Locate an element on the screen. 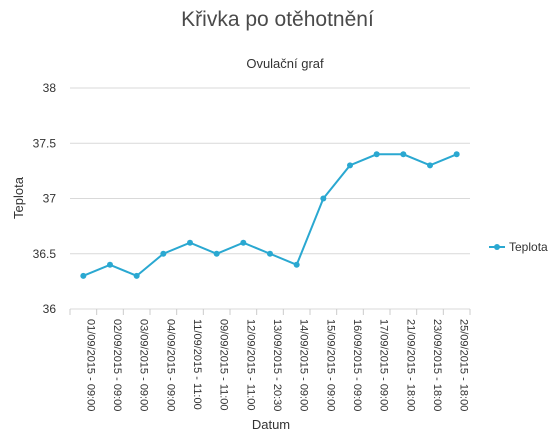  x-tick-label: 16/09/2015 - 09:00 is located at coordinates (357, 365).